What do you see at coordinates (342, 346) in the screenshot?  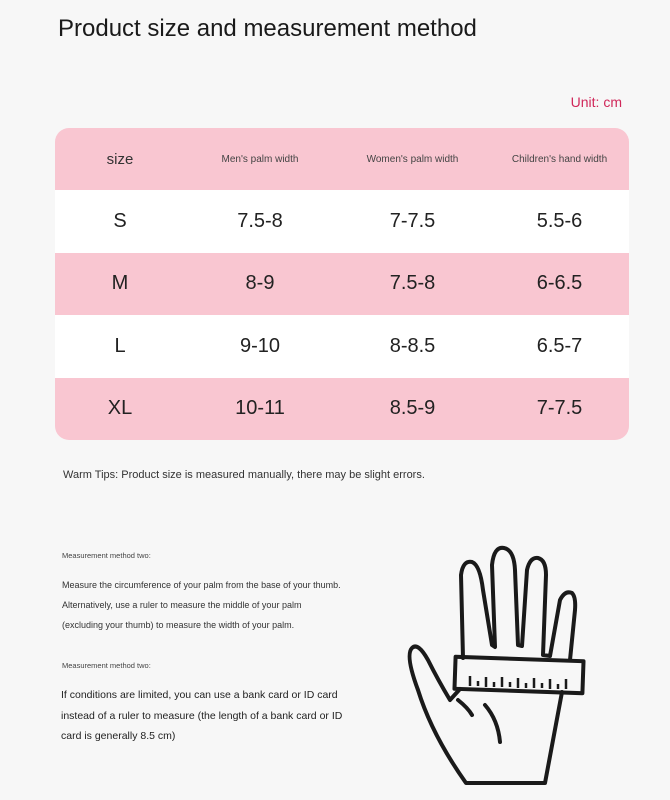 I see `table-row: L 9-10 8-8.5 6.5-7` at bounding box center [342, 346].